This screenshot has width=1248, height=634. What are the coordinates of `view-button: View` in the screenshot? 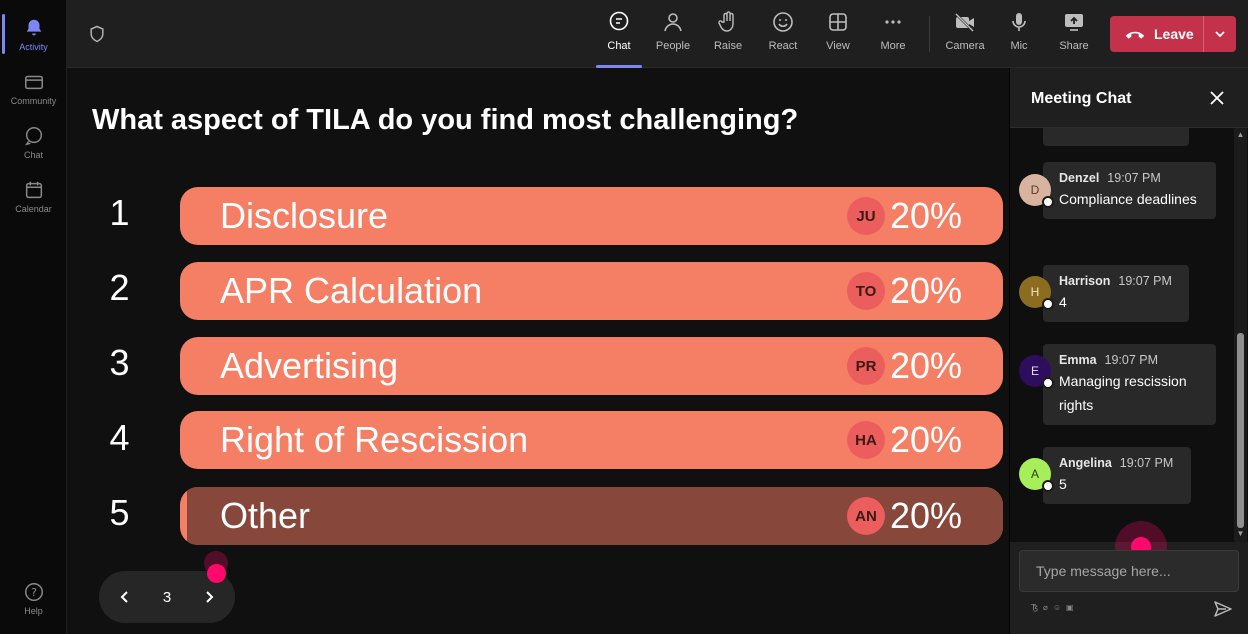 It's located at (838, 35).